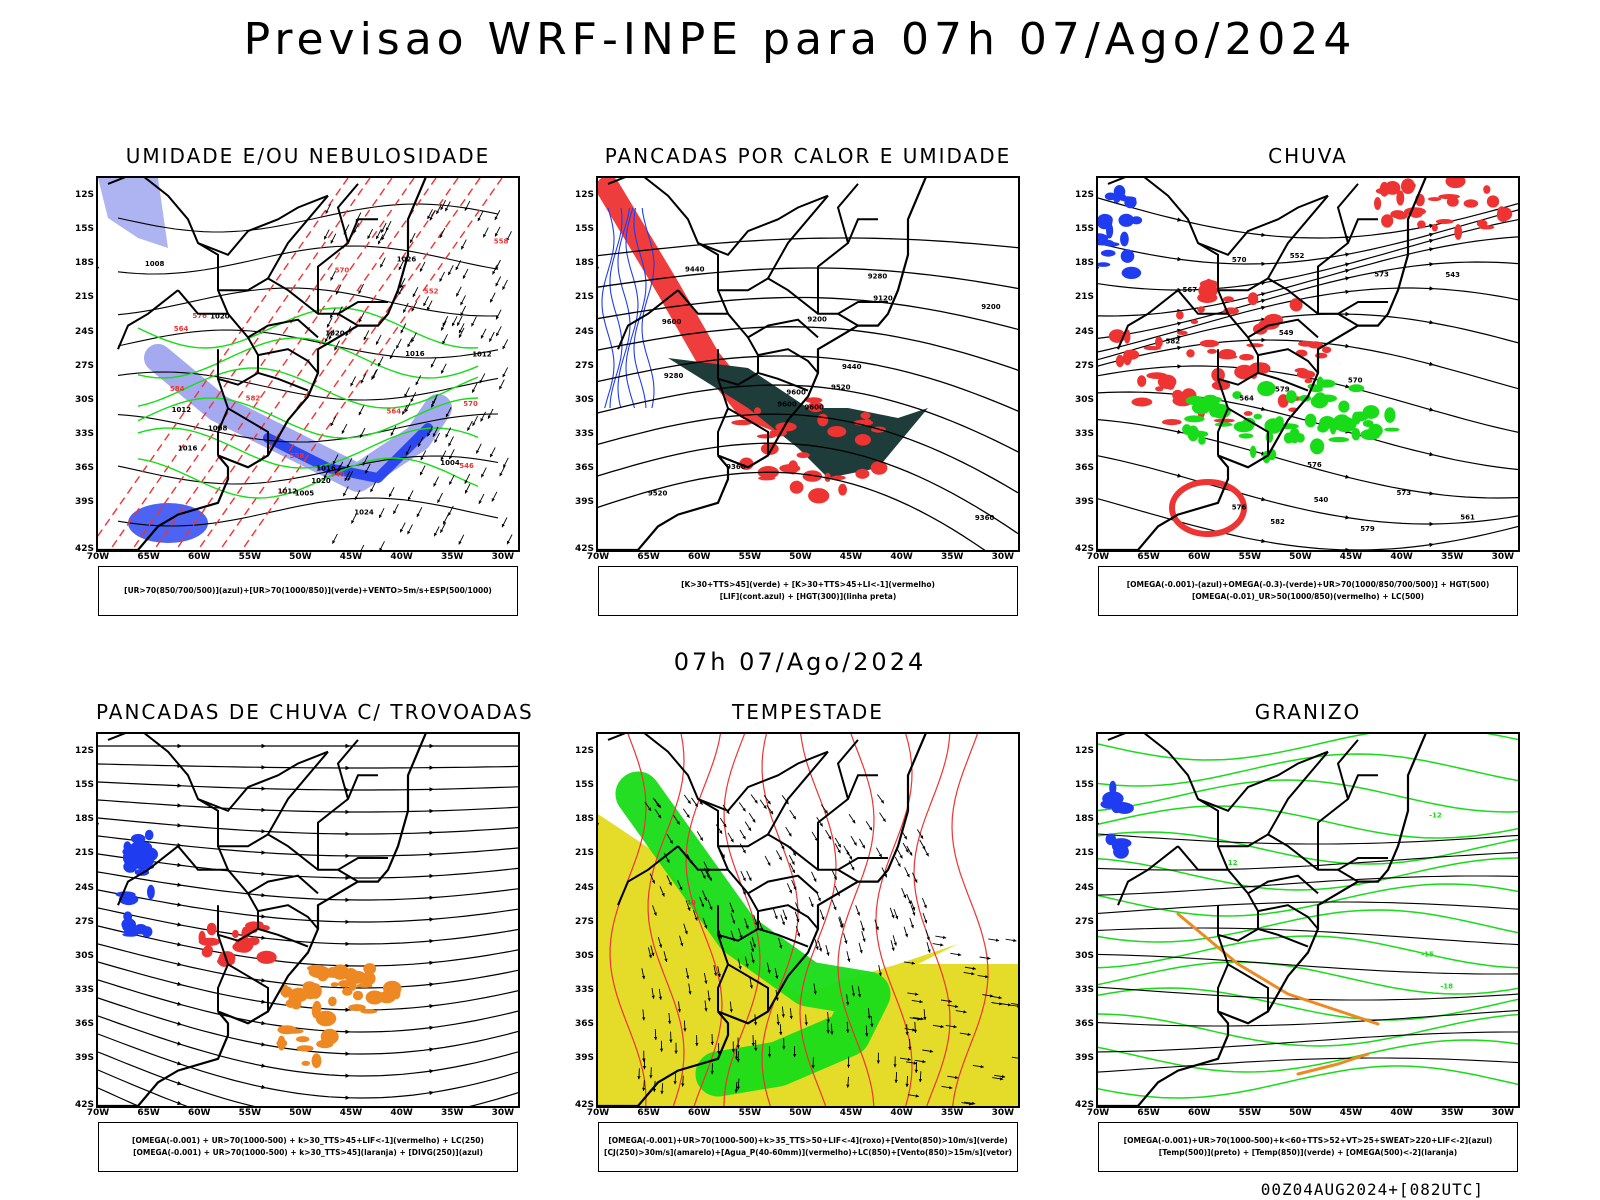  Describe the element at coordinates (315, 712) in the screenshot. I see `panel-title: PANCADAS DE CHUVA C/ TROVOADAS` at that location.